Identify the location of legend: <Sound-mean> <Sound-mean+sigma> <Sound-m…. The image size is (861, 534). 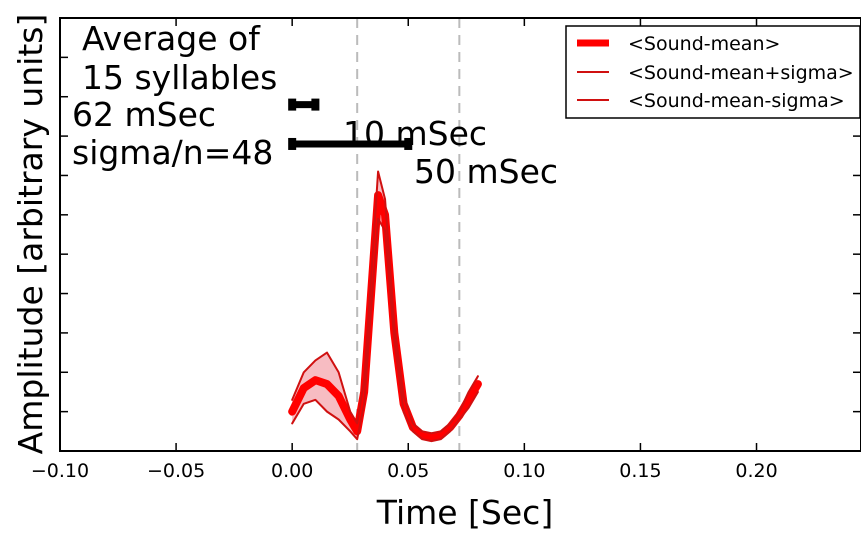
(713, 72).